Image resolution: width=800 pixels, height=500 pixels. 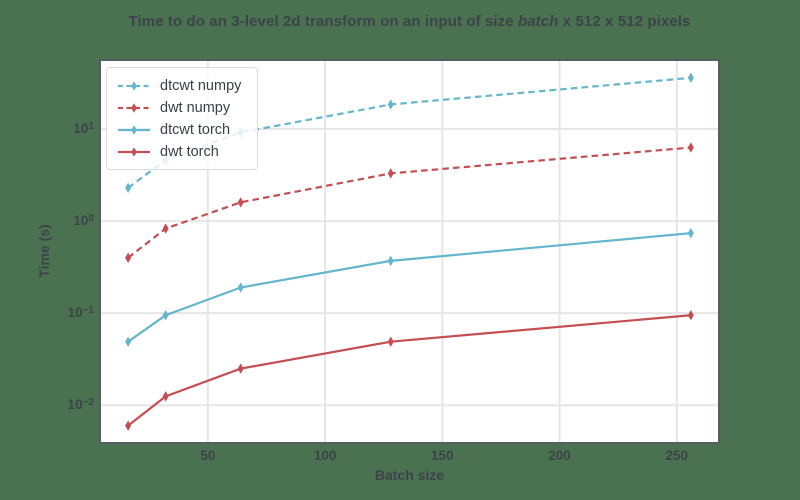 What do you see at coordinates (83, 220) in the screenshot?
I see `y-tick-label-1e0: 10⁰` at bounding box center [83, 220].